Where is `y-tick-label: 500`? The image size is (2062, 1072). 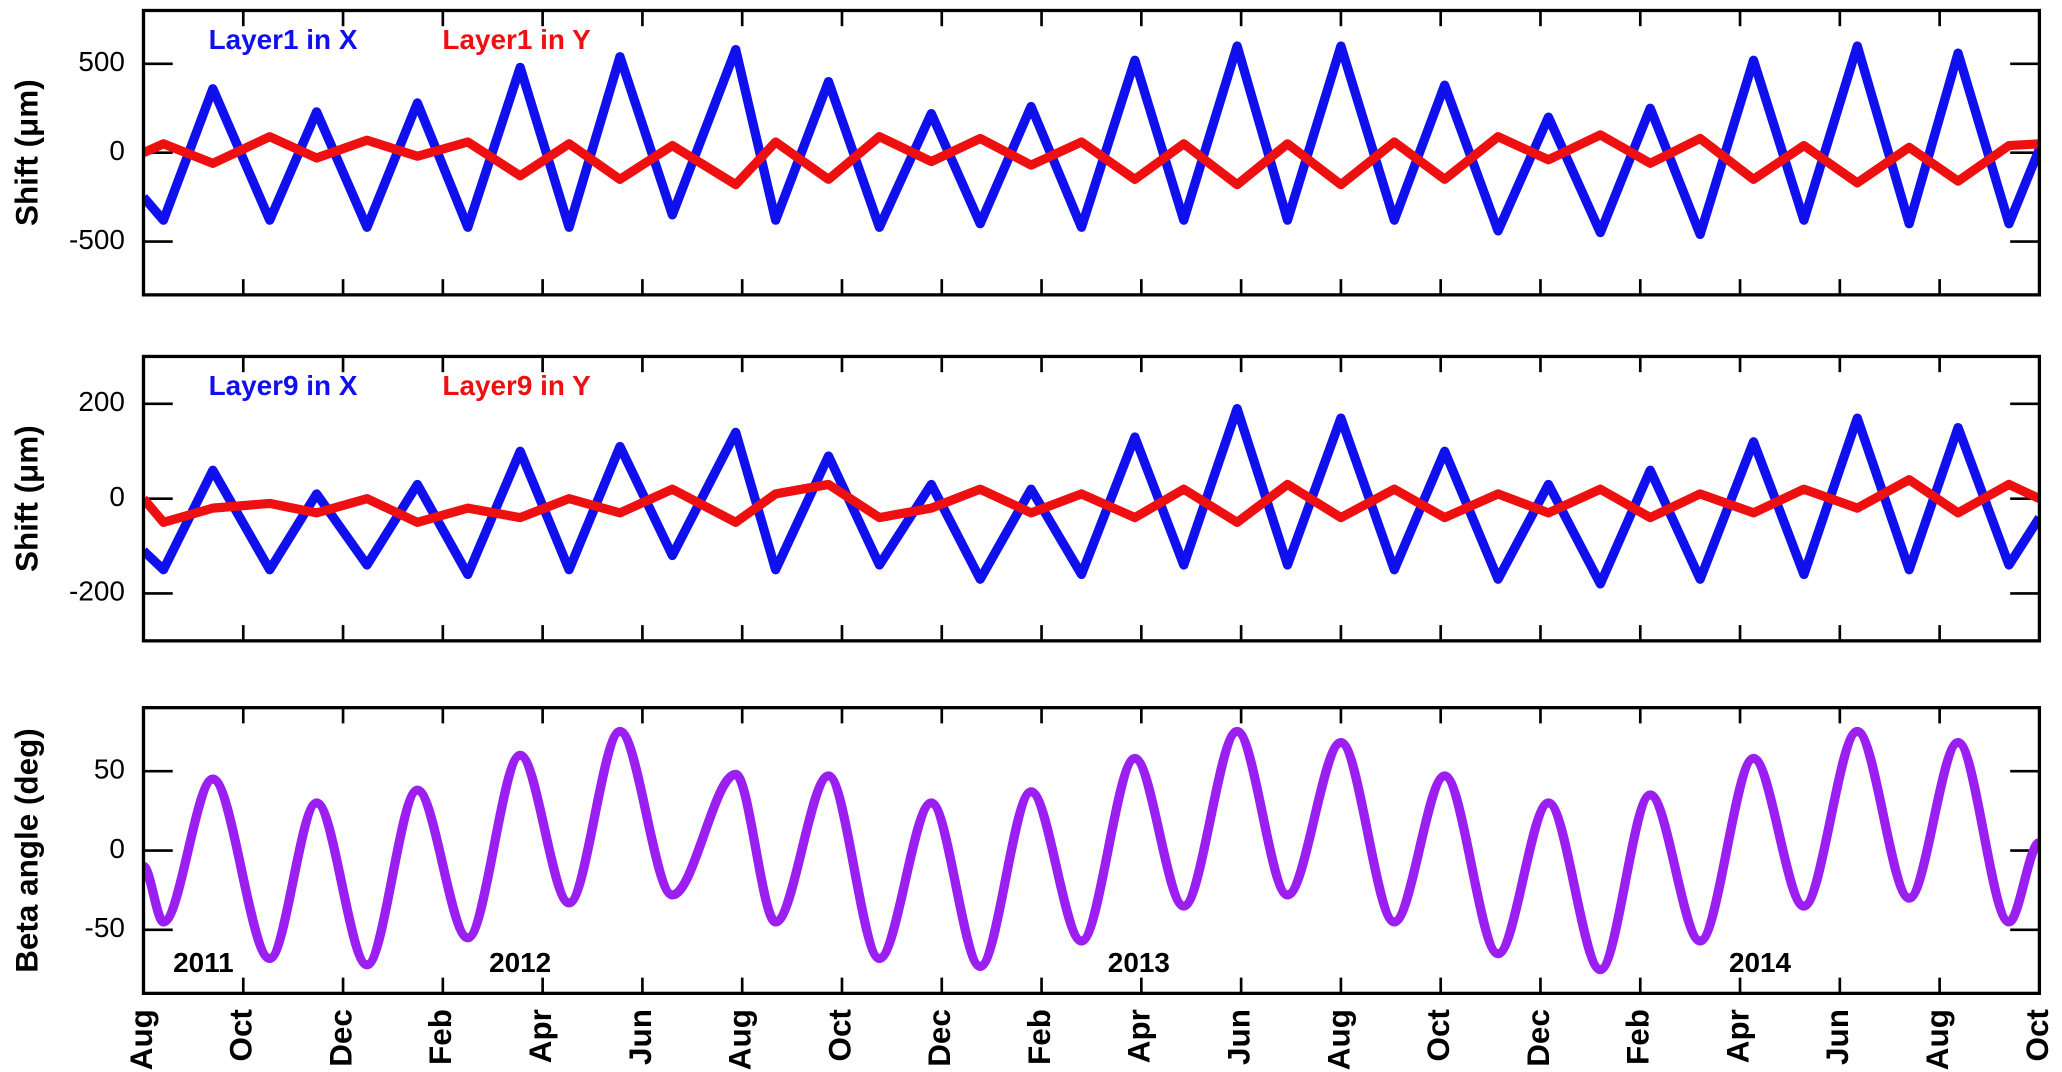 y-tick-label: 500 is located at coordinates (101, 61).